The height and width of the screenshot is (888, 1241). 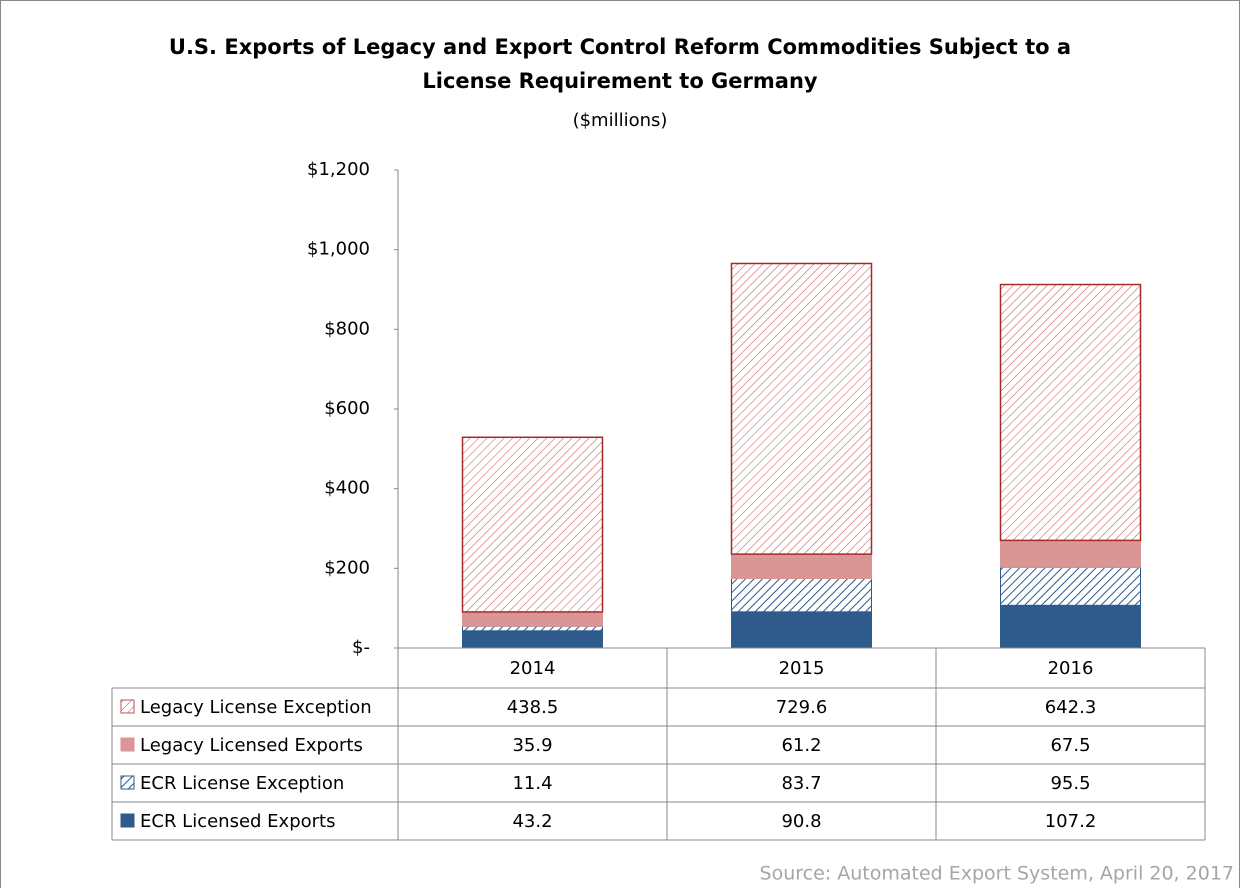 I want to click on y-tick-label: $1,000, so click(x=338, y=249).